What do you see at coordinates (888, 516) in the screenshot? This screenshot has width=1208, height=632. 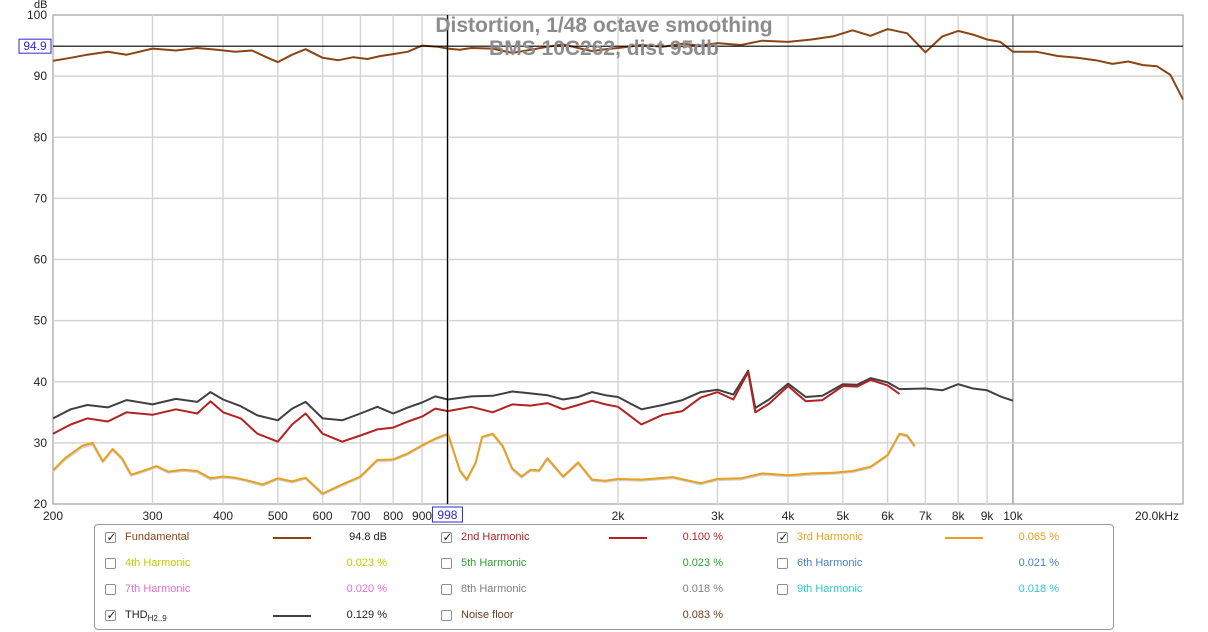 I see `x-tick-label: 6k` at bounding box center [888, 516].